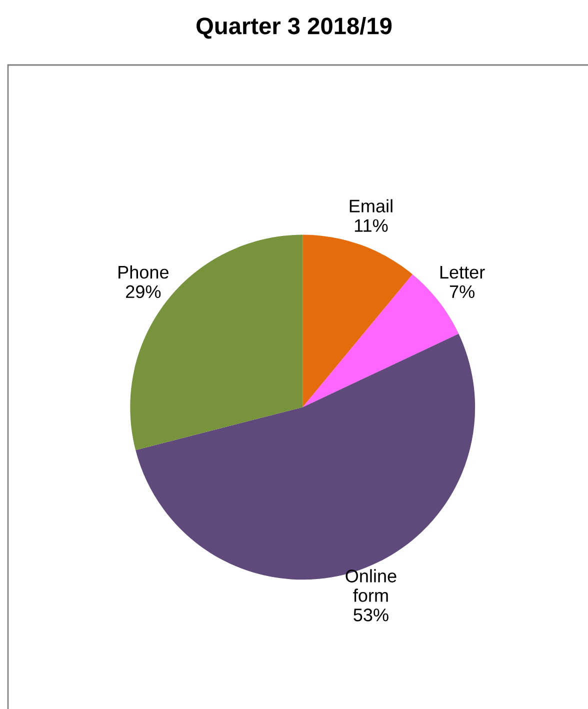  I want to click on slice-label: Letter, so click(462, 272).